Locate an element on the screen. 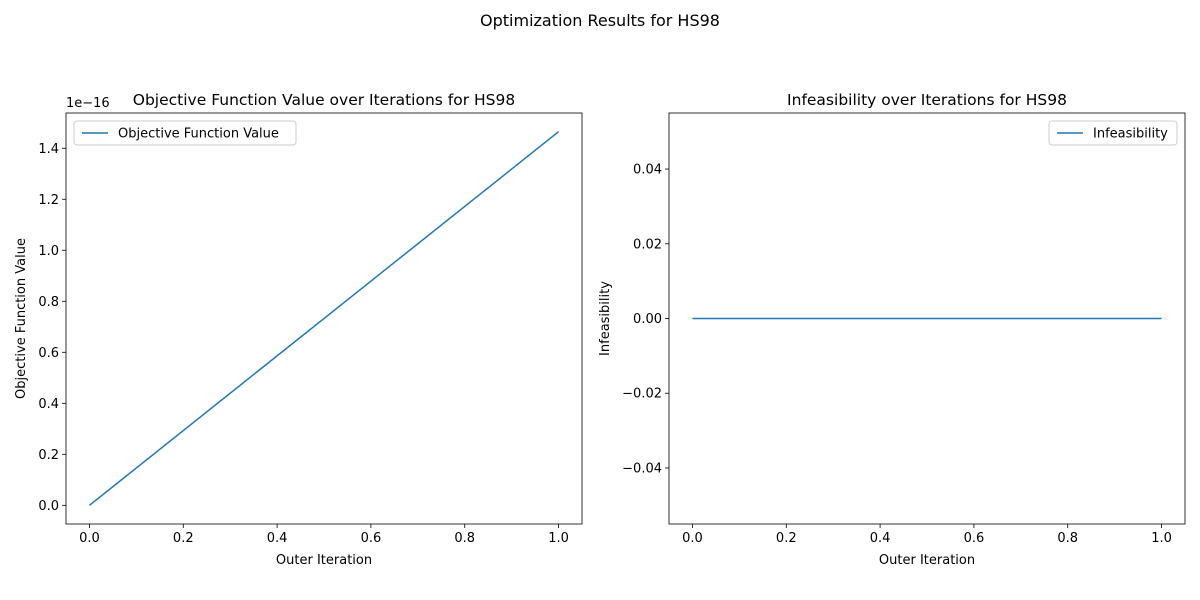  y-tick-label: 0.0 is located at coordinates (48, 506).